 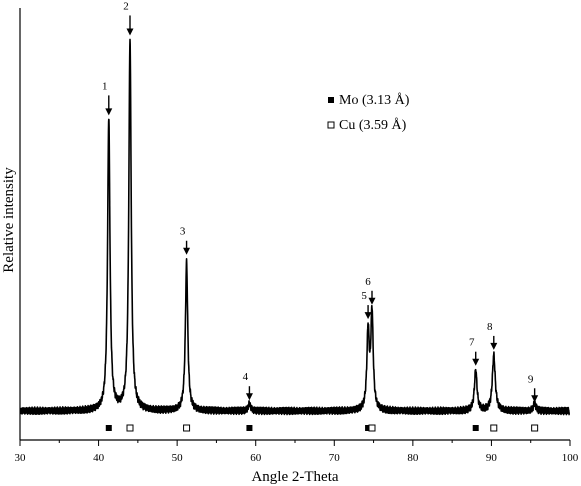 I want to click on peak-label: 2, so click(x=126, y=6).